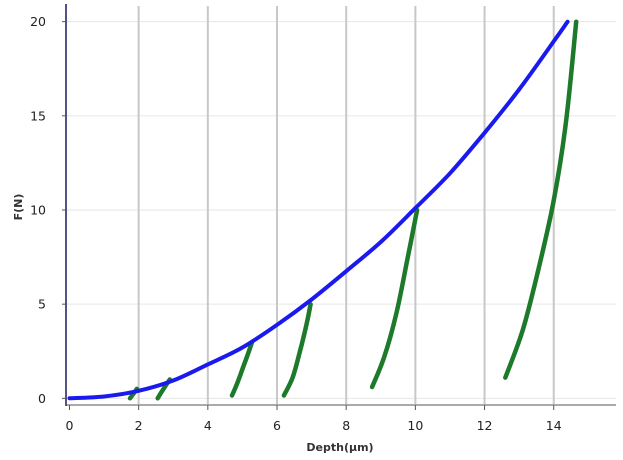 This screenshot has height=460, width=623. Describe the element at coordinates (554, 425) in the screenshot. I see `x-tick-label: 14` at that location.